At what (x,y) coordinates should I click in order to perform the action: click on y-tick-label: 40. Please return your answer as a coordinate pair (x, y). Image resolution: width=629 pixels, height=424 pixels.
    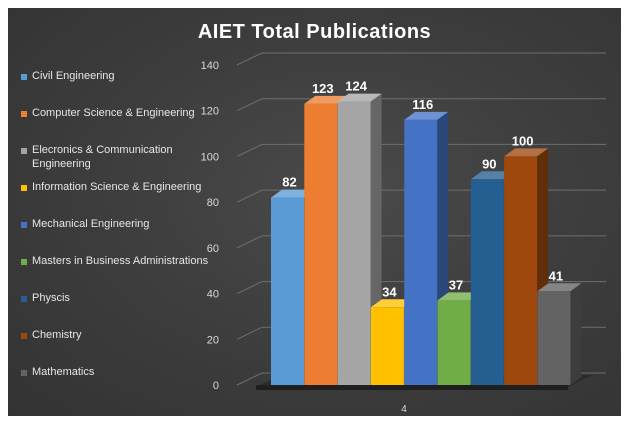
    Looking at the image, I should click on (213, 295).